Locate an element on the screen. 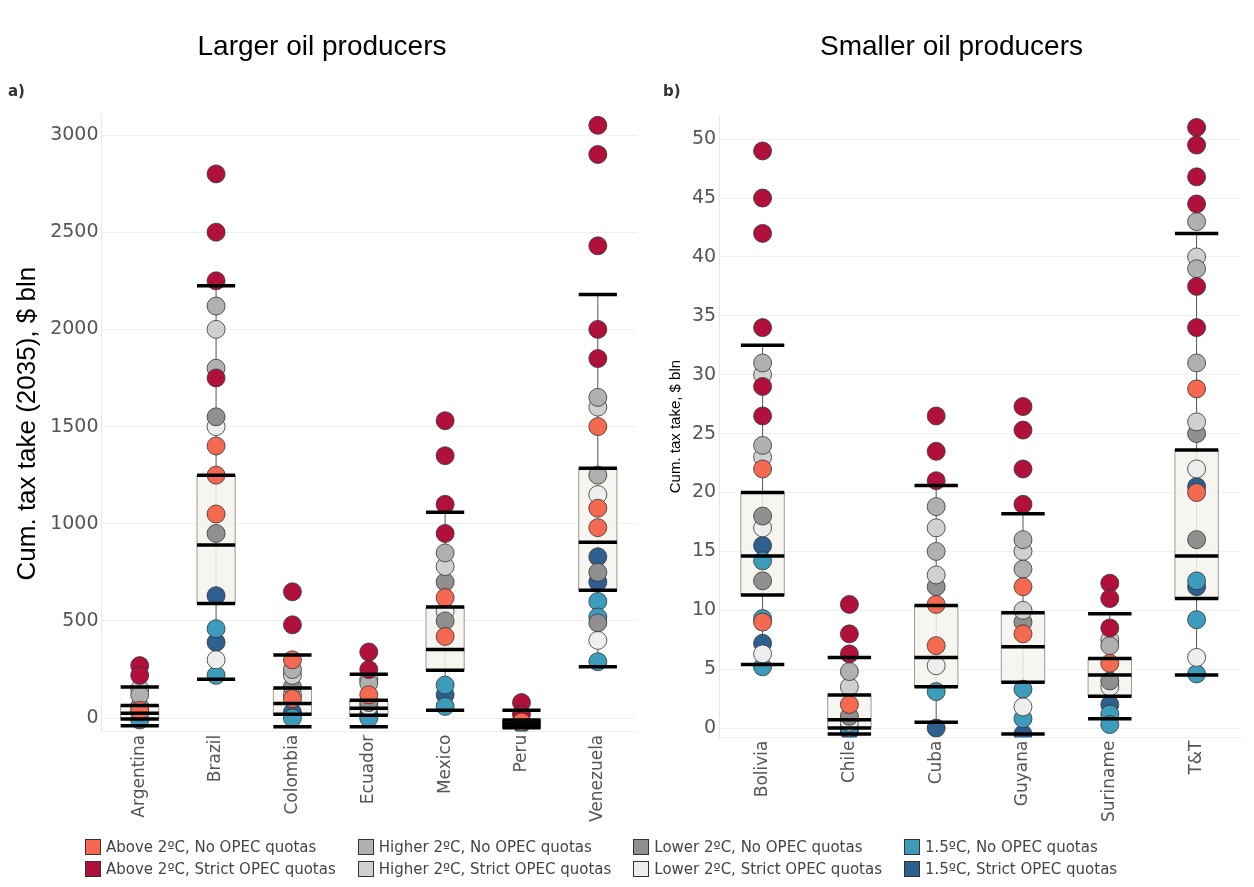 Image resolution: width=1254 pixels, height=887 pixels. x-tick-label: Cuba is located at coordinates (934, 762).